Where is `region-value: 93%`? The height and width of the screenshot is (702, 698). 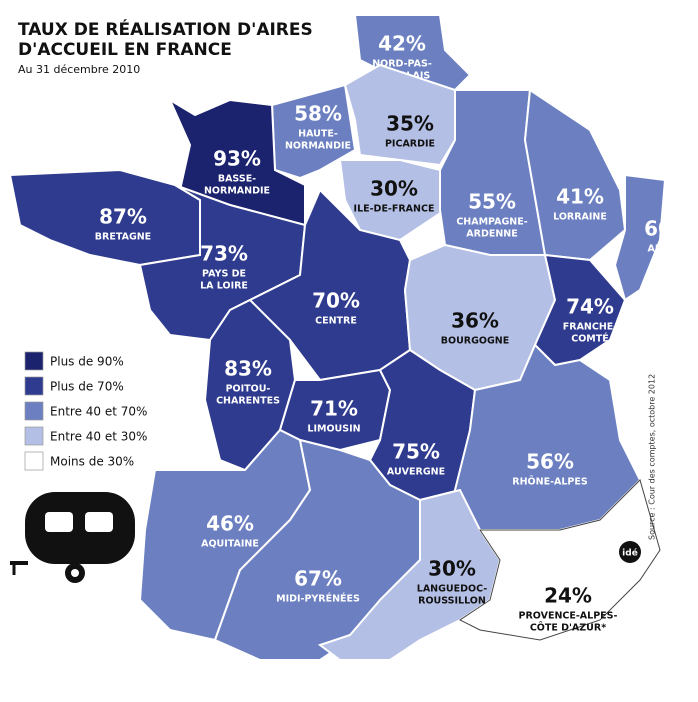 region-value: 93% is located at coordinates (237, 159).